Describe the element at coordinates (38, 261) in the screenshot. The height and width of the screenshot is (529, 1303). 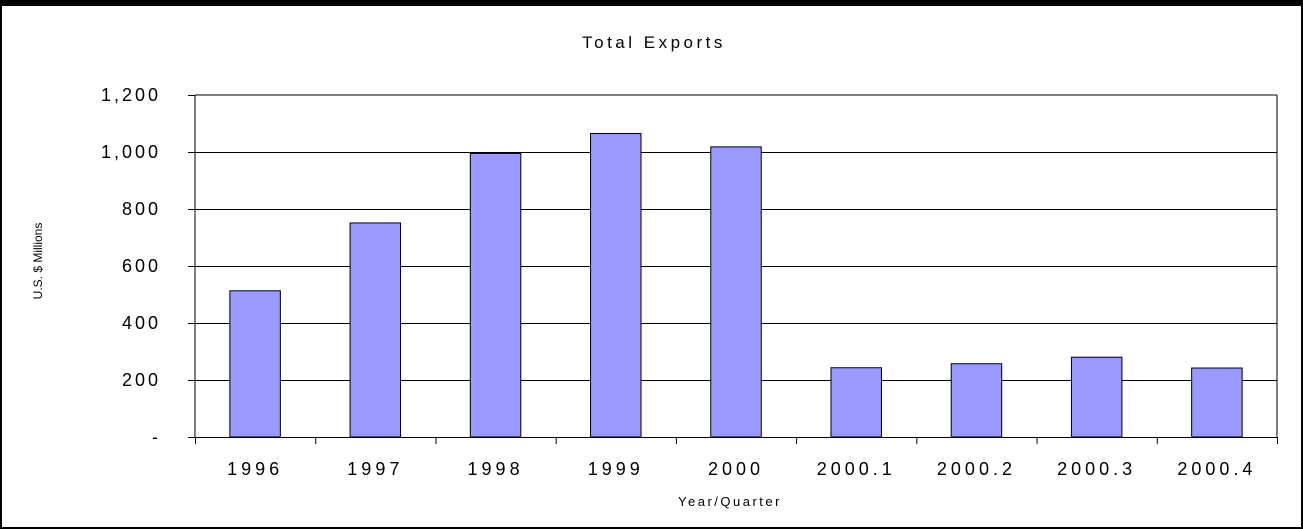
I see `y-axis-label: U.S. $ Millions` at that location.